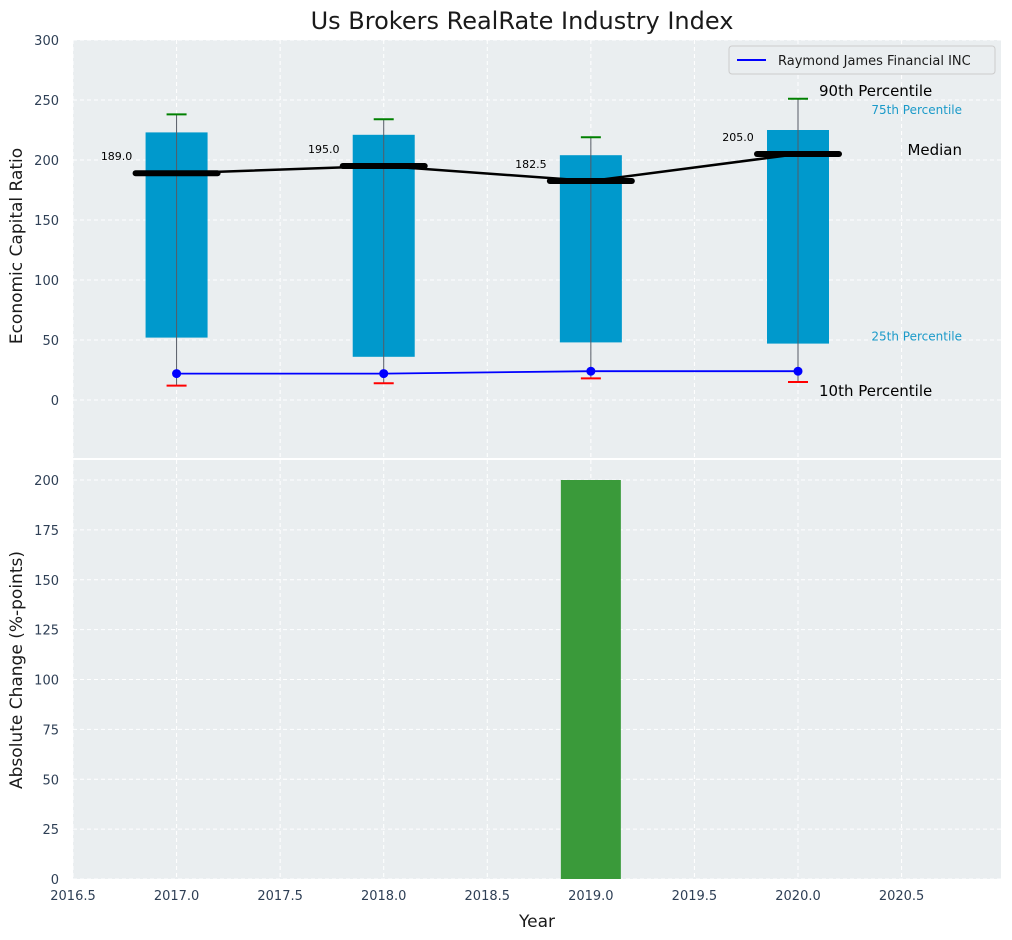  What do you see at coordinates (531, 164) in the screenshot?
I see `median-value-label: 182.5` at bounding box center [531, 164].